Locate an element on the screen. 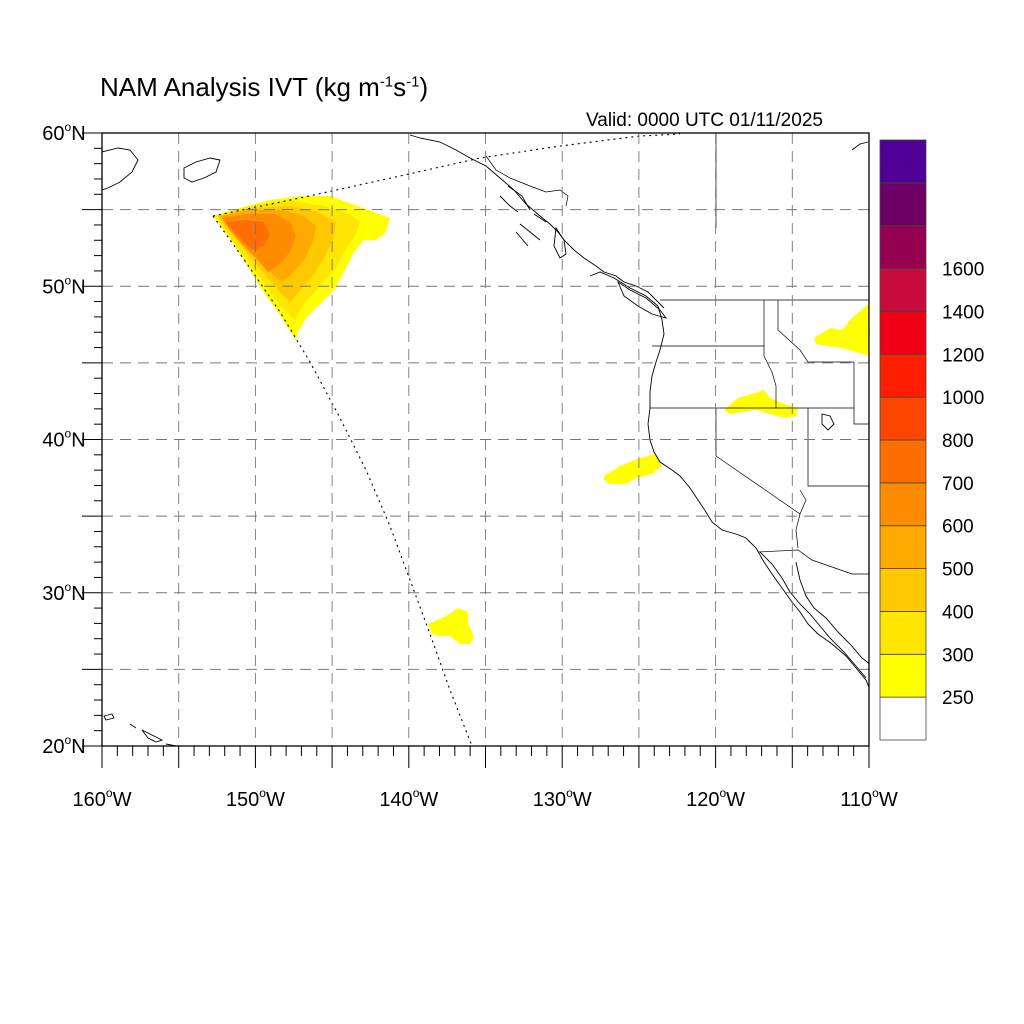  ivt-blob-idaho is located at coordinates (841, 330).